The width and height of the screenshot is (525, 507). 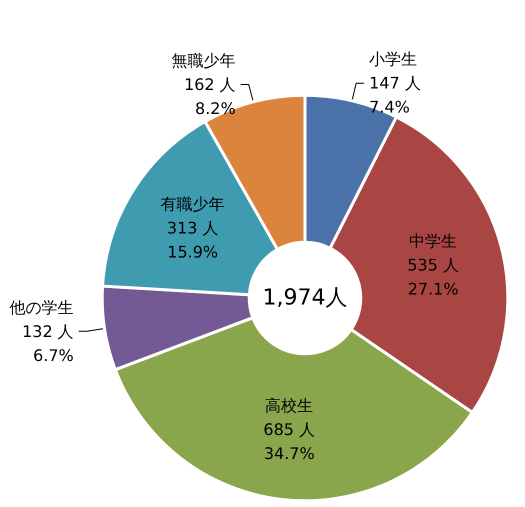 I want to click on slice-label: 高校生, so click(x=289, y=405).